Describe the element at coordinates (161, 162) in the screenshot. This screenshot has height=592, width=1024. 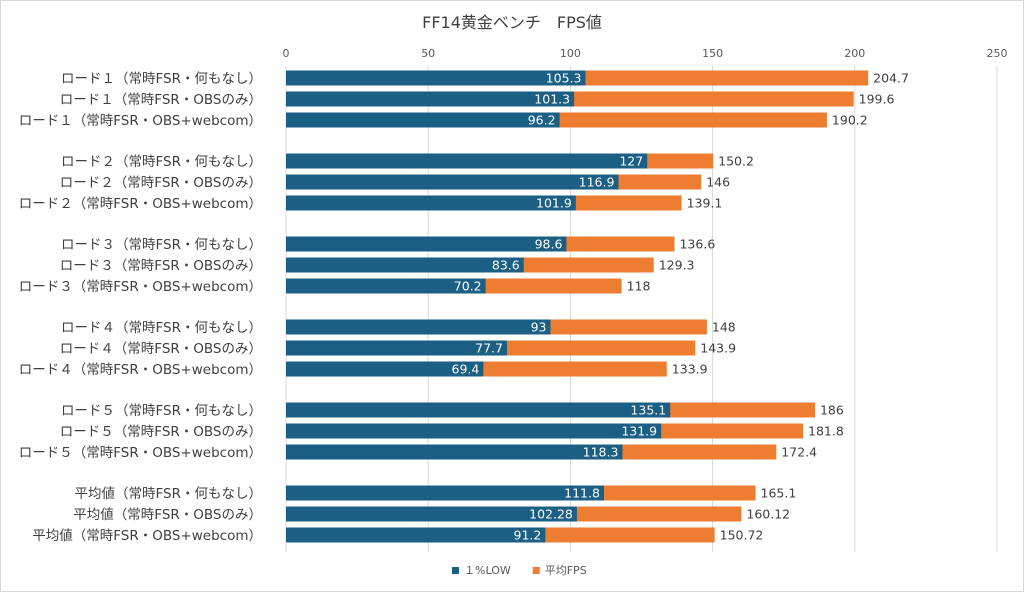
I see `category-label: ロード２（常時FSR・何もなし）` at that location.